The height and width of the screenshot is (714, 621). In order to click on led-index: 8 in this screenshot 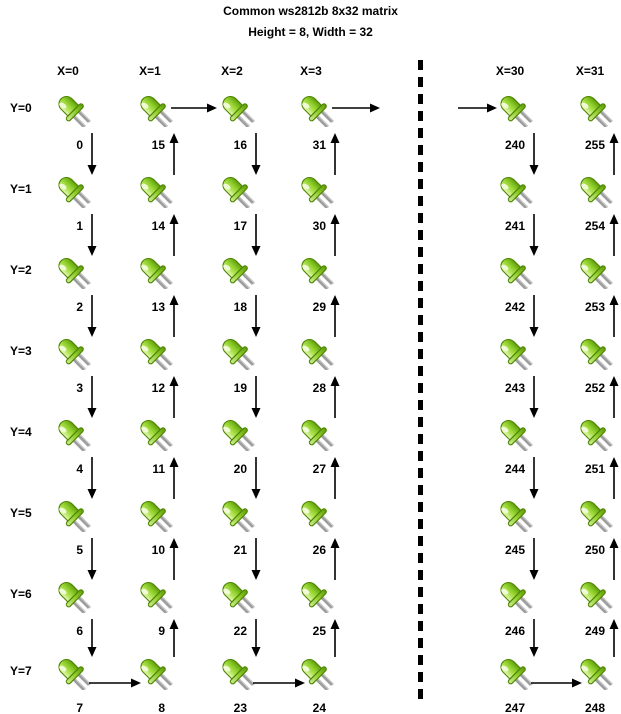, I will do `click(161, 707)`.